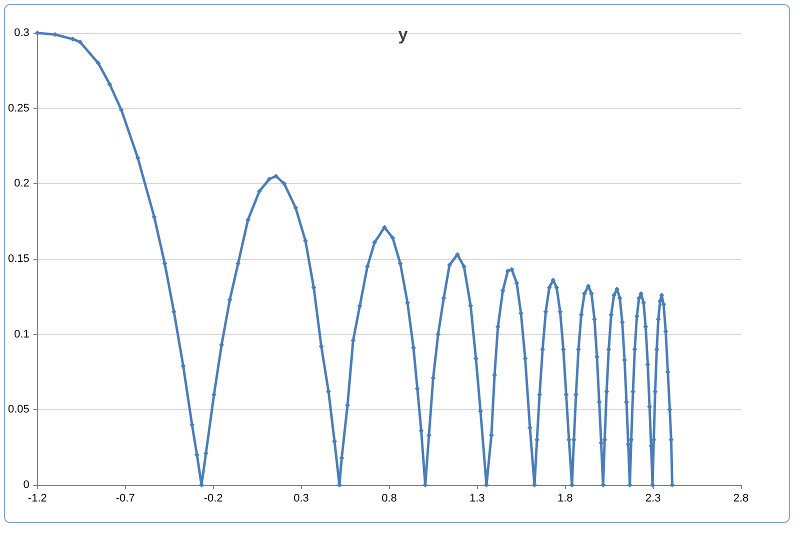 This screenshot has height=533, width=800. What do you see at coordinates (213, 498) in the screenshot?
I see `x-tick-label: -0.2` at bounding box center [213, 498].